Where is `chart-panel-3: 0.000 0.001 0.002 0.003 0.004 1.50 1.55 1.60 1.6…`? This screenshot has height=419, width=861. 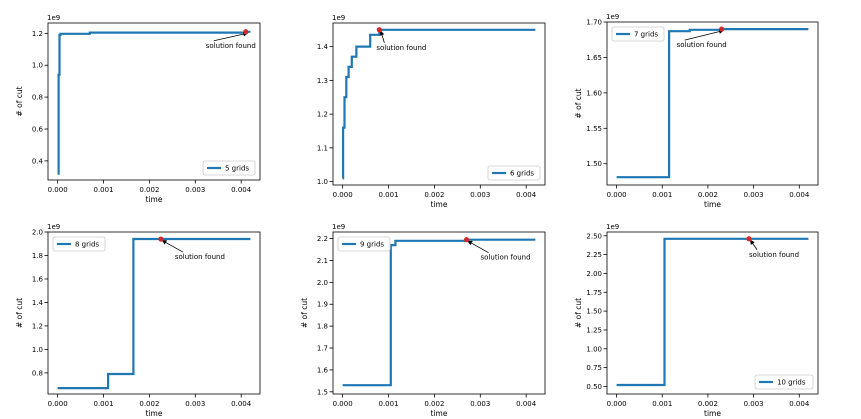 chart-panel-3: 0.000 0.001 0.002 0.003 0.004 1.50 1.55 1.60 1.6… is located at coordinates (696, 111).